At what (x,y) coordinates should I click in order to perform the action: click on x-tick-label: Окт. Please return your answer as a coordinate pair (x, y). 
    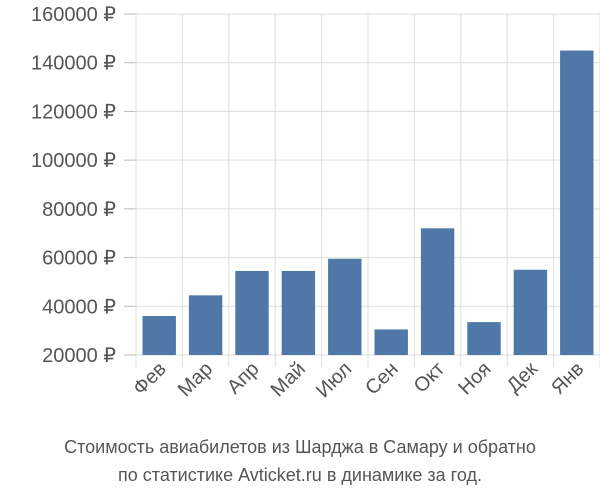
    Looking at the image, I should click on (429, 377).